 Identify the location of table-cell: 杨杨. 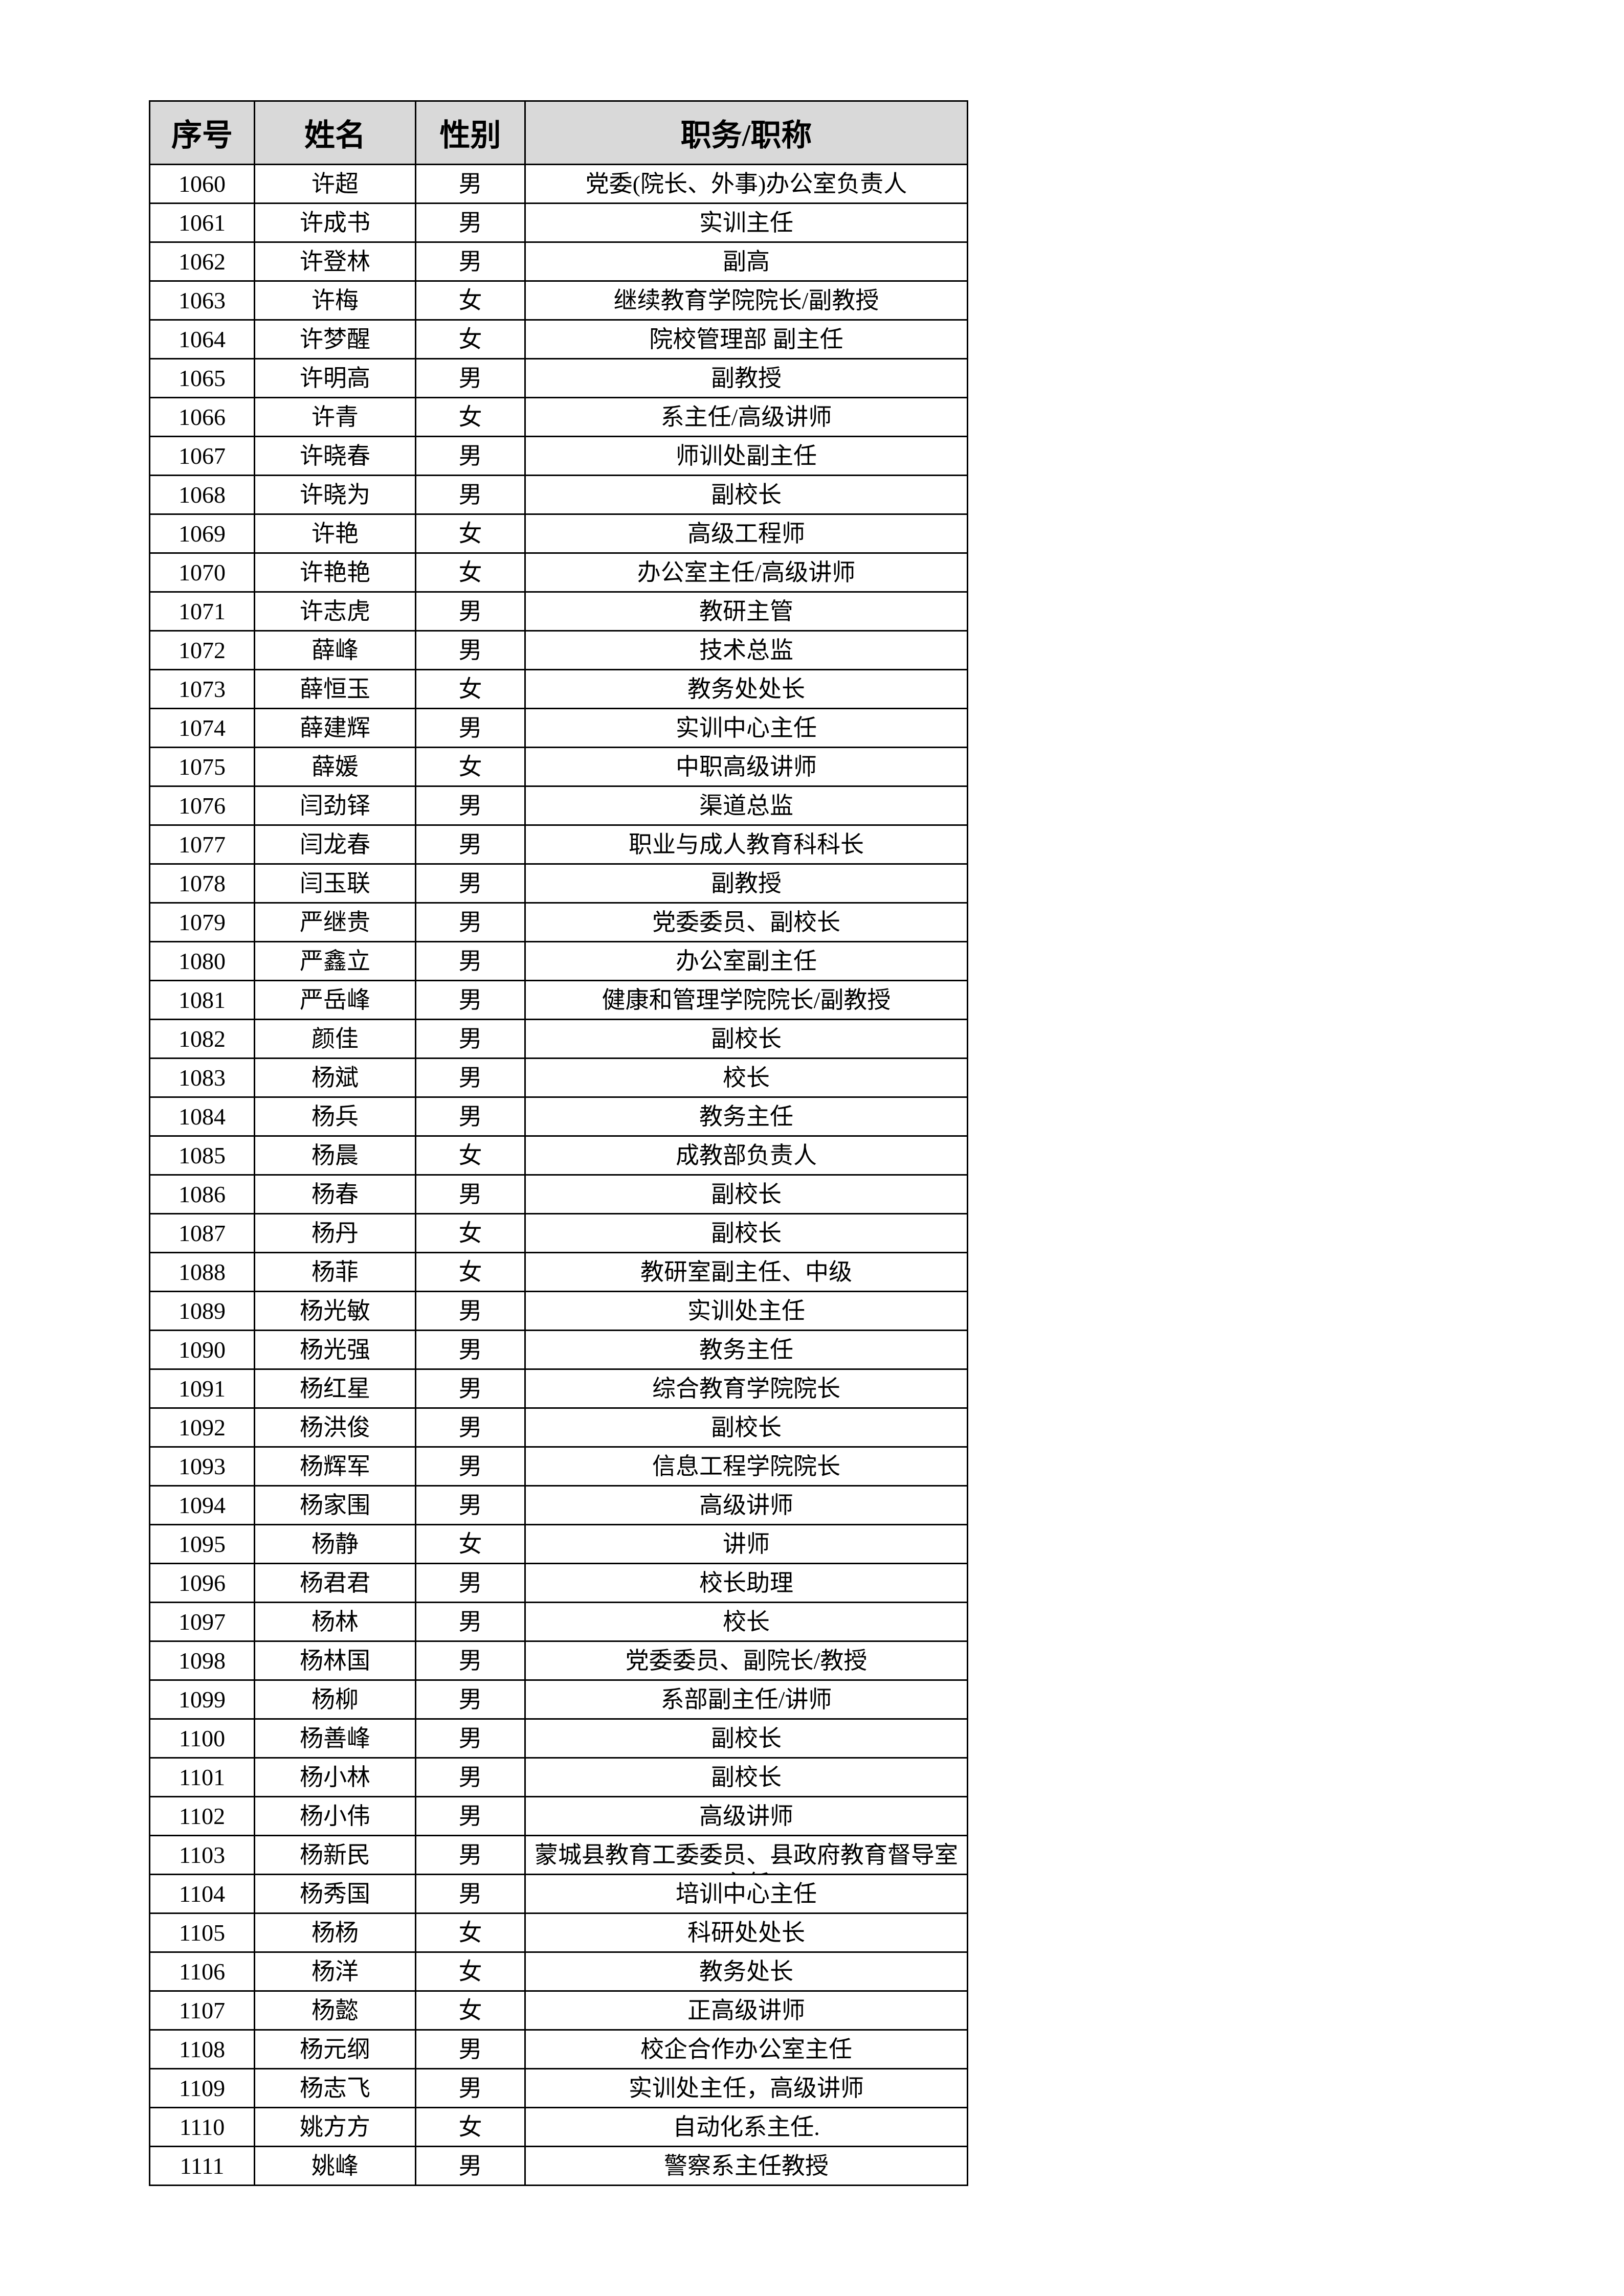
(335, 1933).